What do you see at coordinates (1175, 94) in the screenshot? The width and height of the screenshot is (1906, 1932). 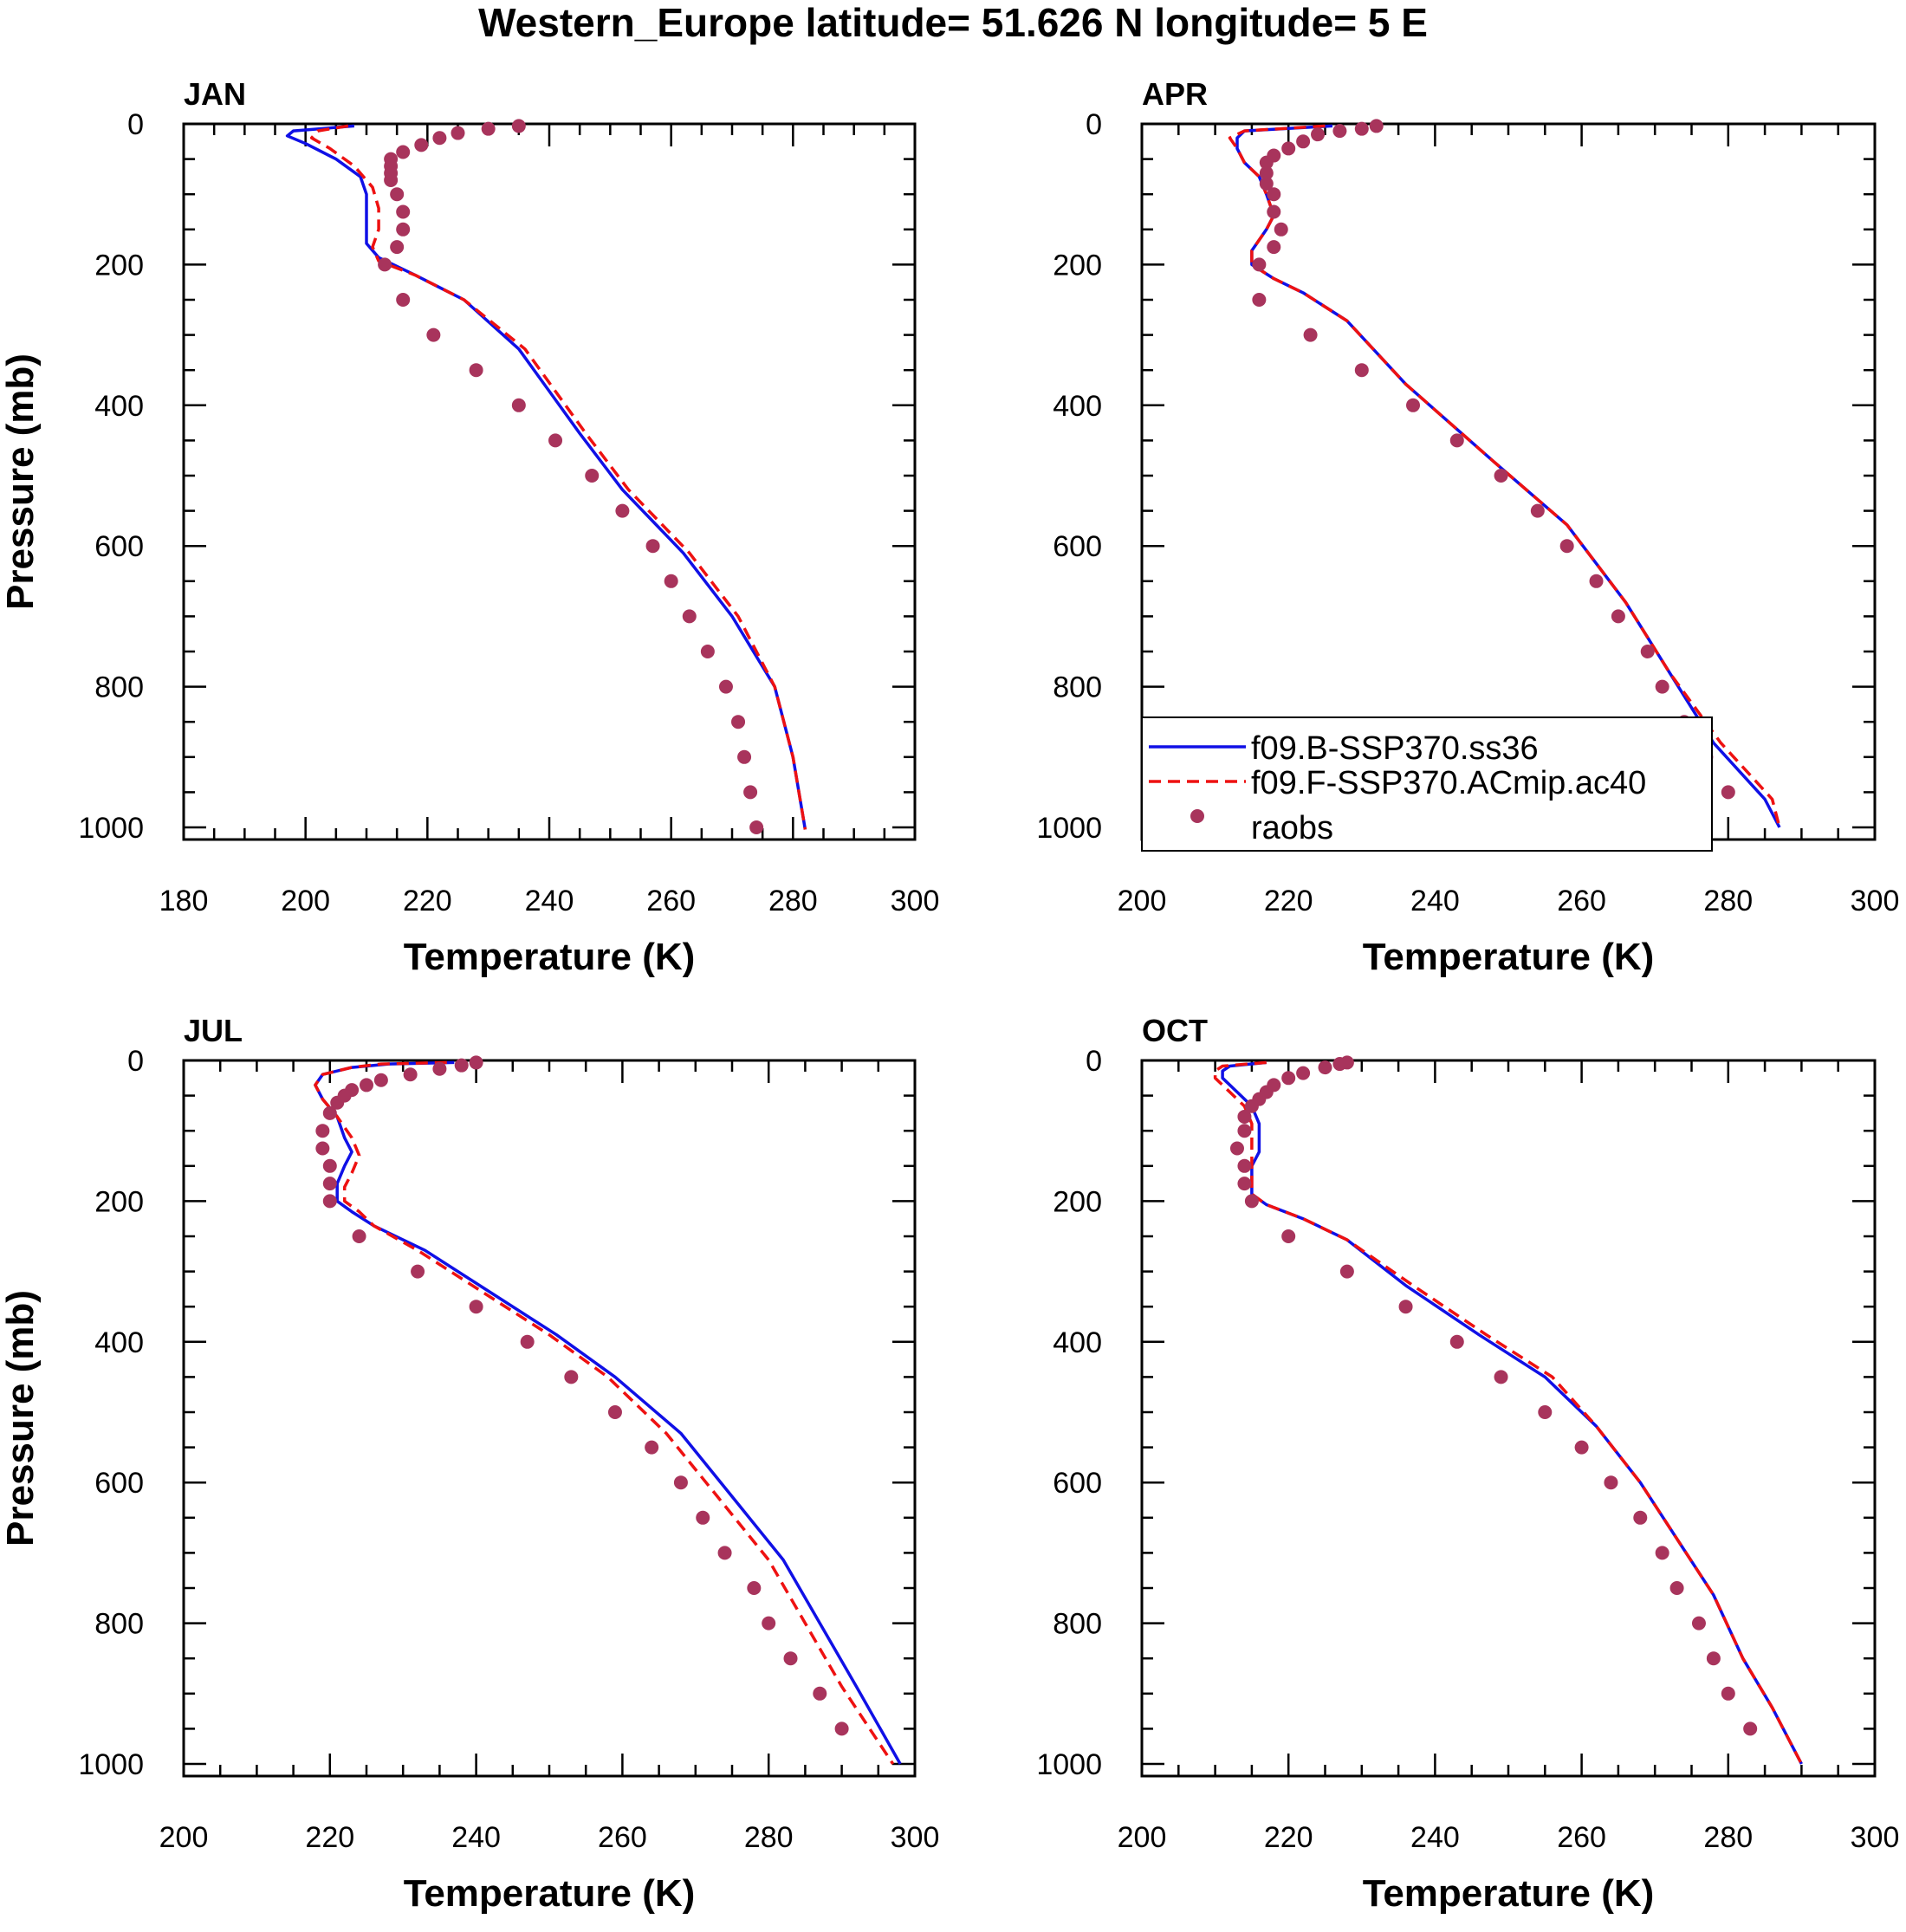 I see `panel-title: APR` at bounding box center [1175, 94].